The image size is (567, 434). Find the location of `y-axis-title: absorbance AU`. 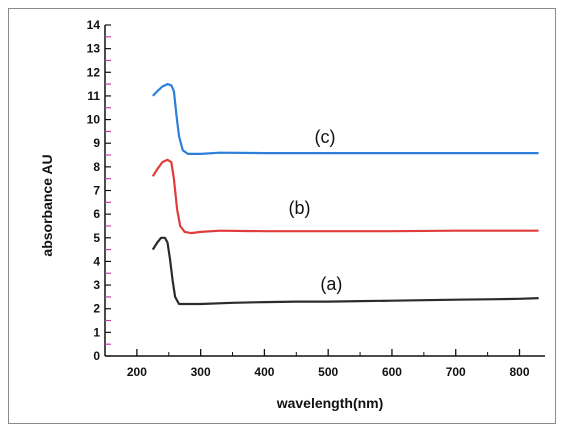

y-axis-title: absorbance AU is located at coordinates (47, 205).